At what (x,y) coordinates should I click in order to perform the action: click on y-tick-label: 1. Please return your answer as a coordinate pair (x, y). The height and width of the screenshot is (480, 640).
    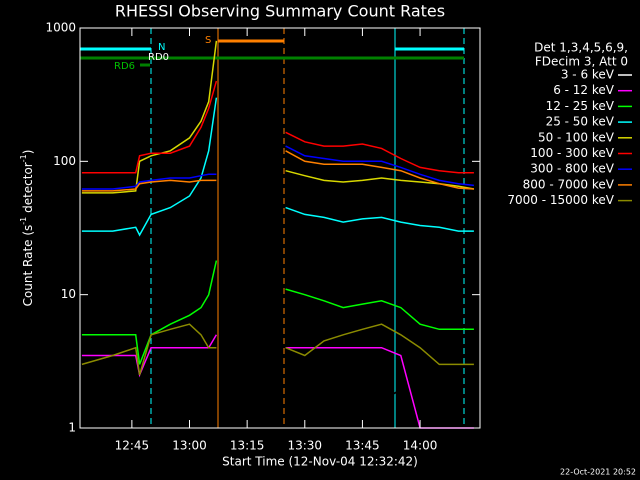
    Looking at the image, I should click on (72, 428).